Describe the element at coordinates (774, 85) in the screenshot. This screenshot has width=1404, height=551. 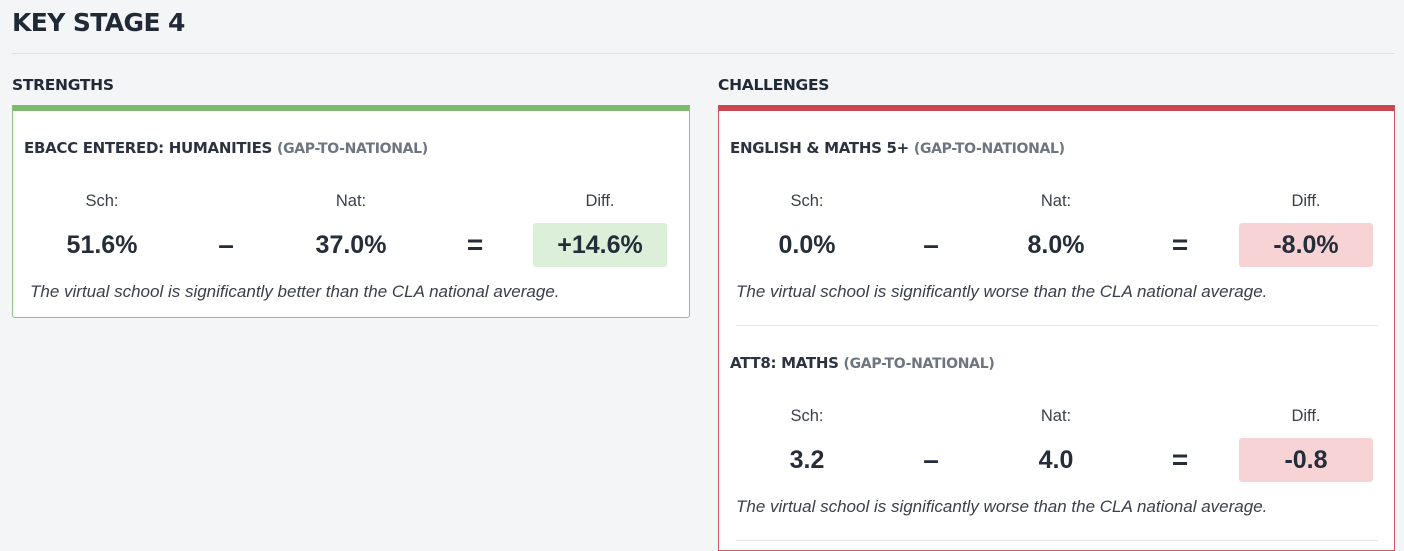
I see `challenges-heading: CHALLENGES` at that location.